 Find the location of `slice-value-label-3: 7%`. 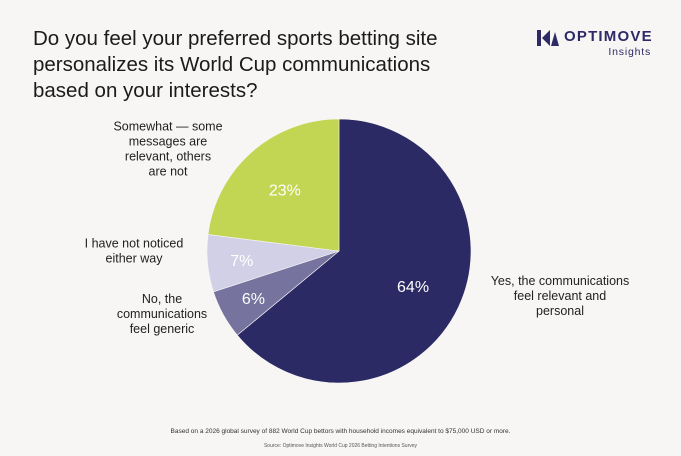

slice-value-label-3: 7% is located at coordinates (241, 261).